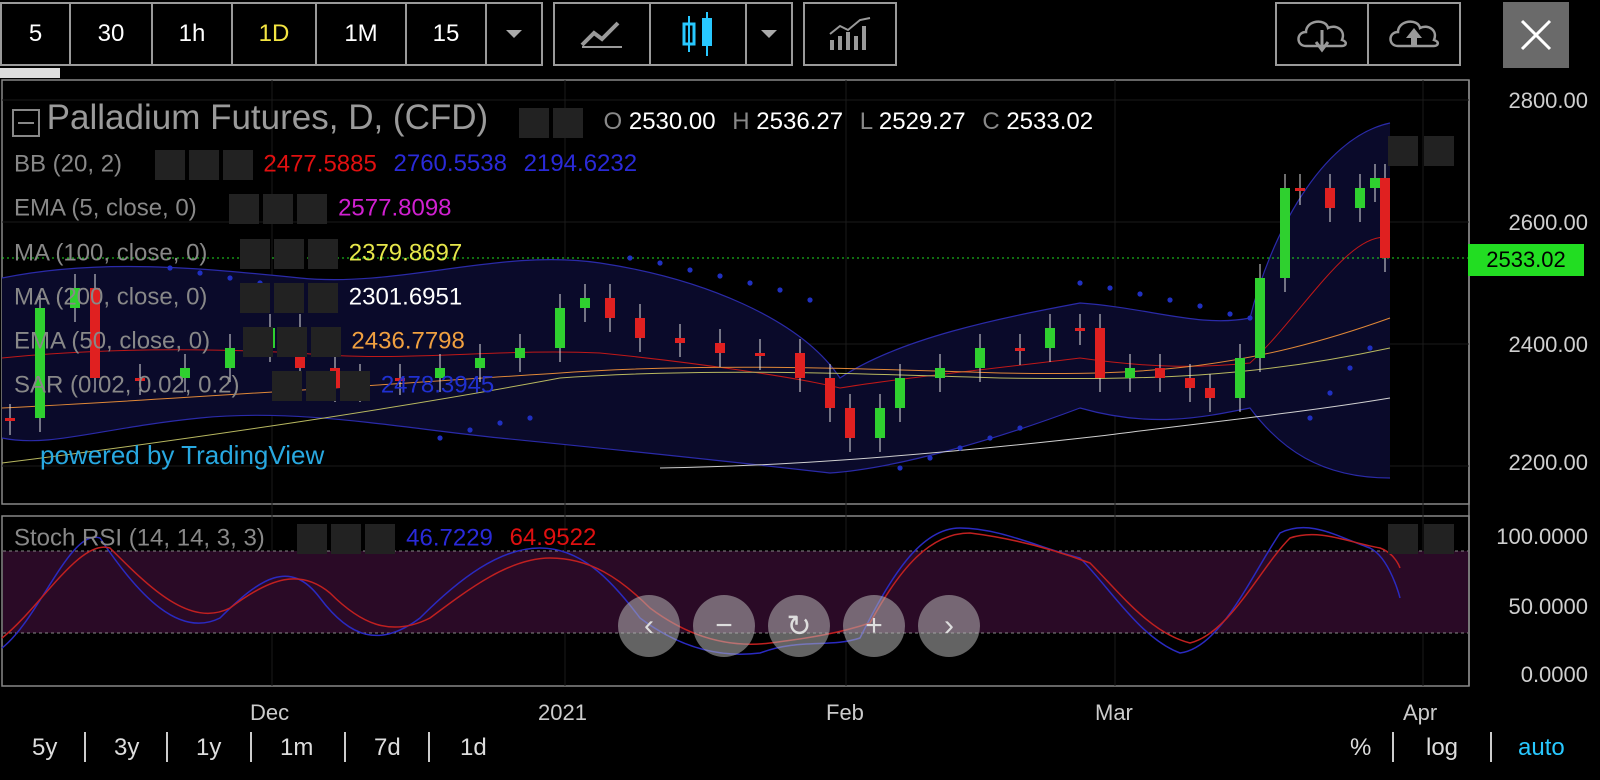  I want to click on indicator-value: 2477.5885, so click(320, 164).